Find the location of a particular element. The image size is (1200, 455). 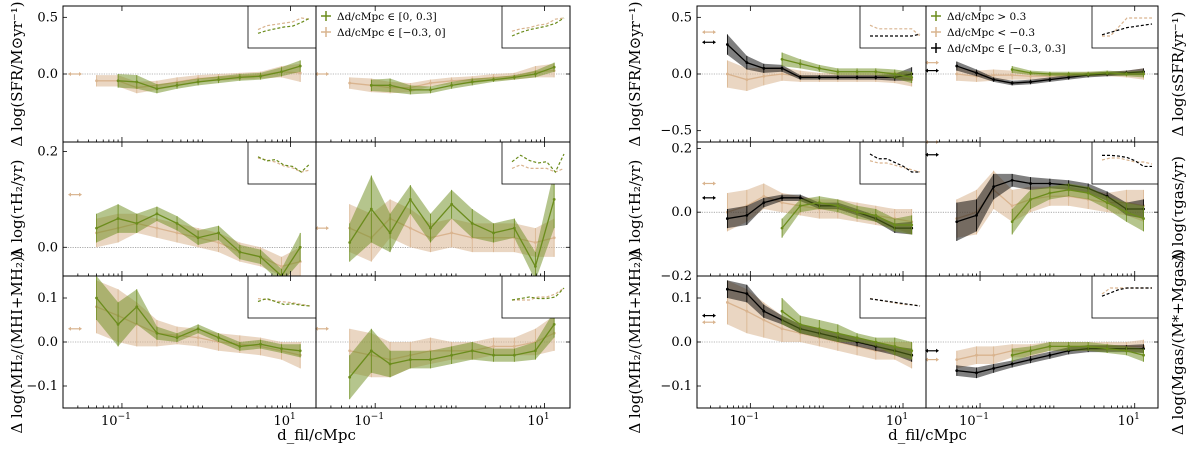

y-axis-label: Δ log(SFR/M⊙yr⁻¹) is located at coordinates (17, 73).